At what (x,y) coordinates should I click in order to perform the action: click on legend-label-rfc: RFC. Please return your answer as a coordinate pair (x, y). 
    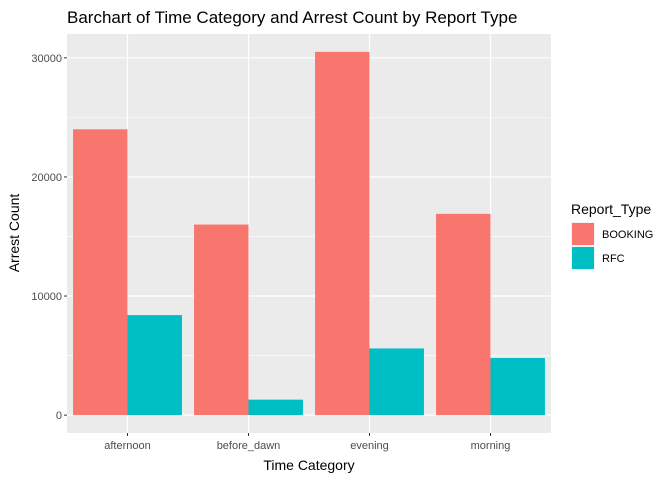
    Looking at the image, I should click on (613, 259).